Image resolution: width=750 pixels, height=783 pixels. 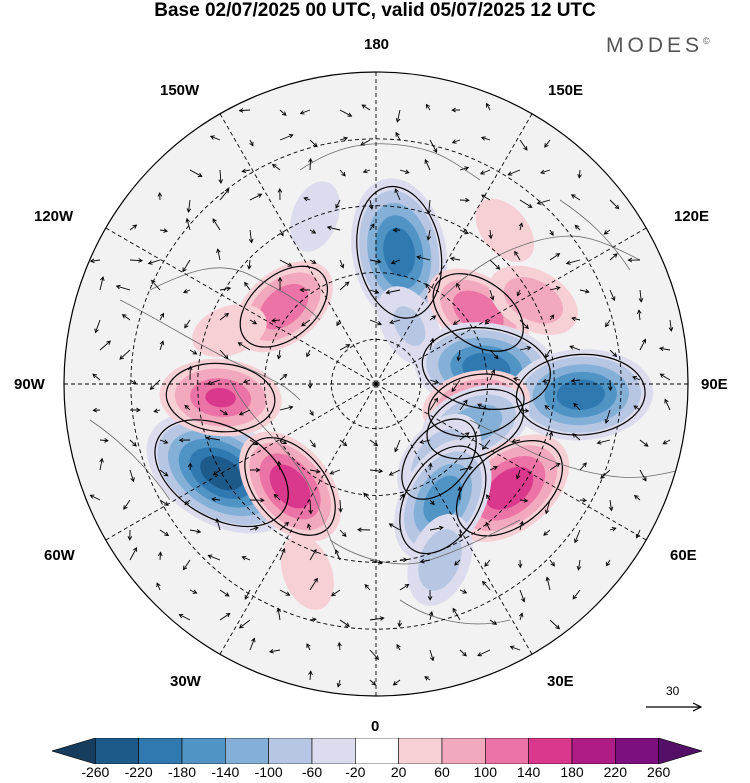 I want to click on colorbar-tick-label: -220, so click(x=138, y=772).